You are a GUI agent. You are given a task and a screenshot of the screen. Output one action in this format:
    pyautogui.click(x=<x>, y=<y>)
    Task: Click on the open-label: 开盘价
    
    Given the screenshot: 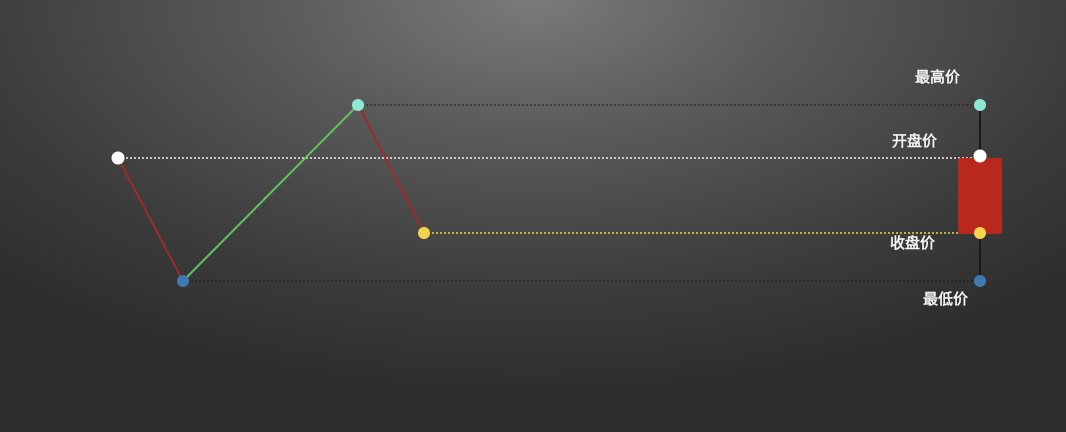 What is the action you would take?
    pyautogui.click(x=915, y=141)
    